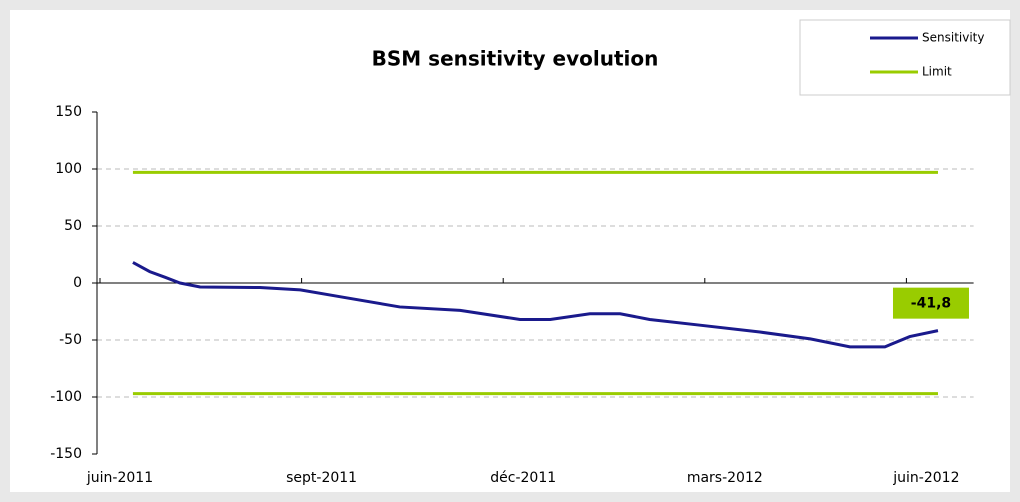  What do you see at coordinates (953, 38) in the screenshot?
I see `legend-label: Sensitivity` at bounding box center [953, 38].